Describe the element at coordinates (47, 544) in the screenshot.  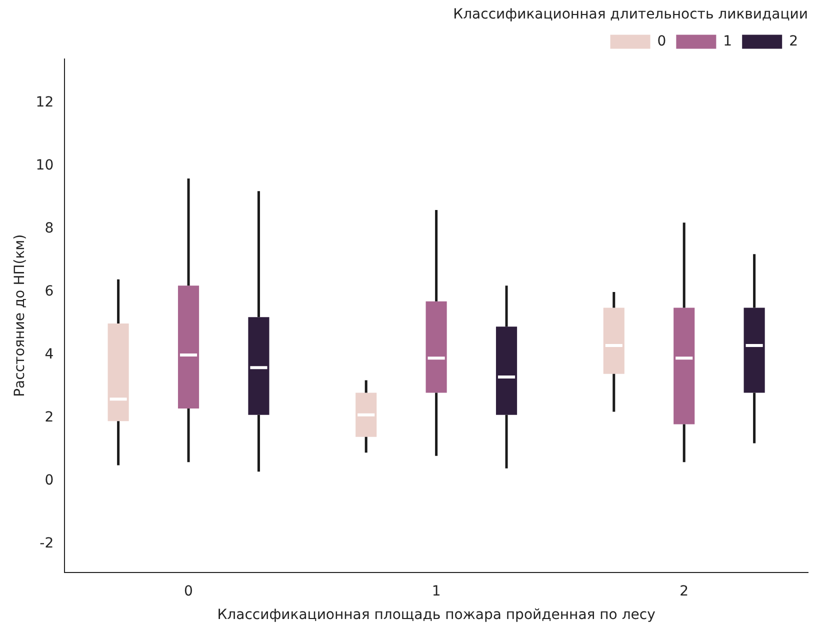
I see `y-tick-label: -2` at that location.